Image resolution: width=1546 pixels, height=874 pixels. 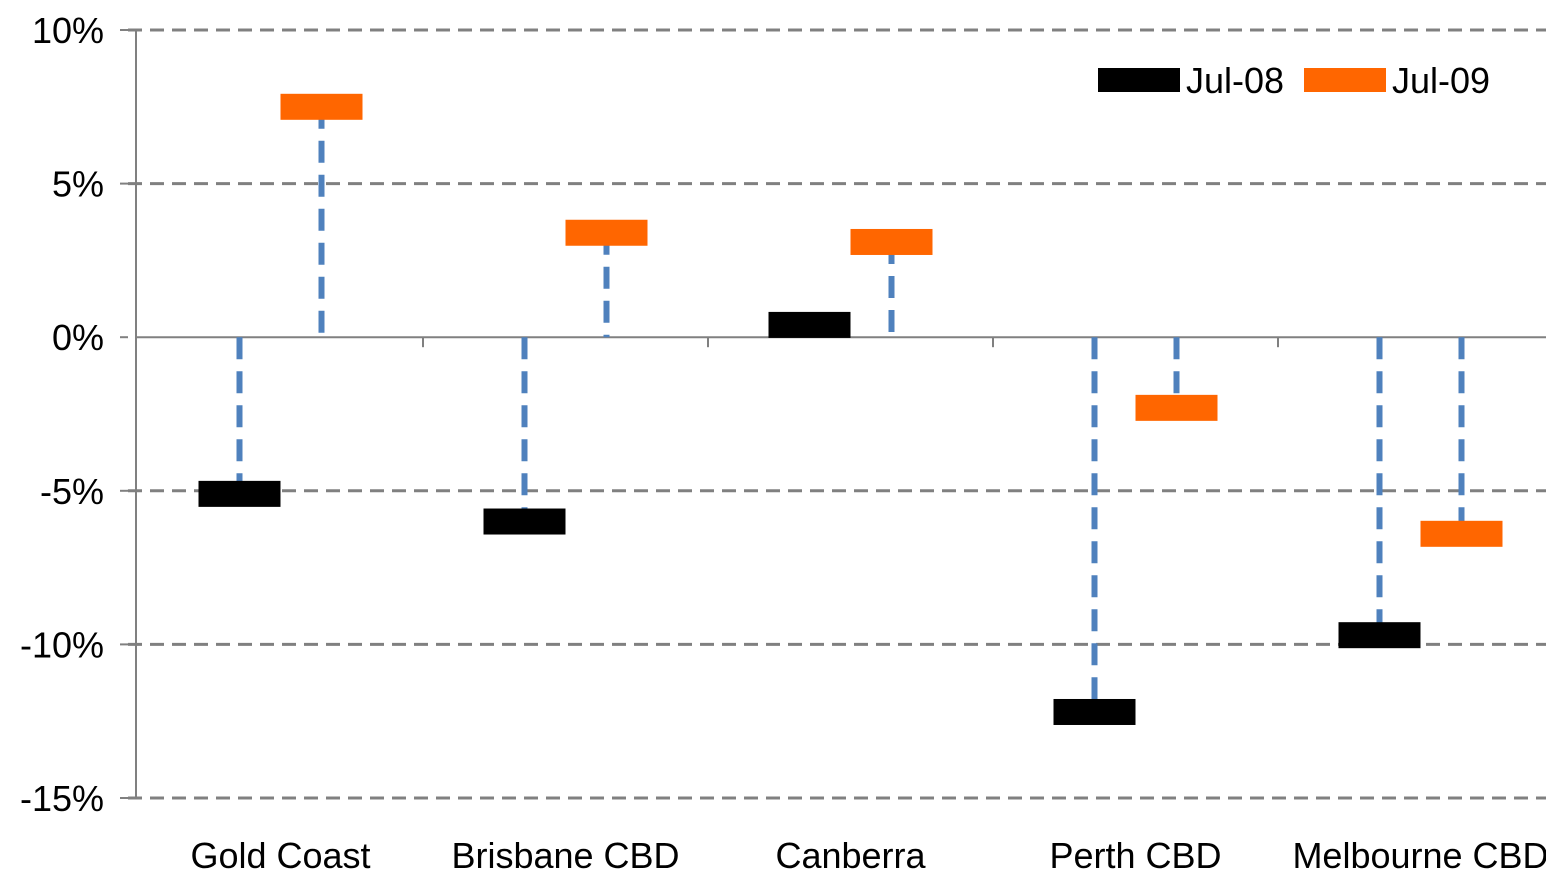 What do you see at coordinates (1441, 80) in the screenshot?
I see `legend-label: Jul-09` at bounding box center [1441, 80].